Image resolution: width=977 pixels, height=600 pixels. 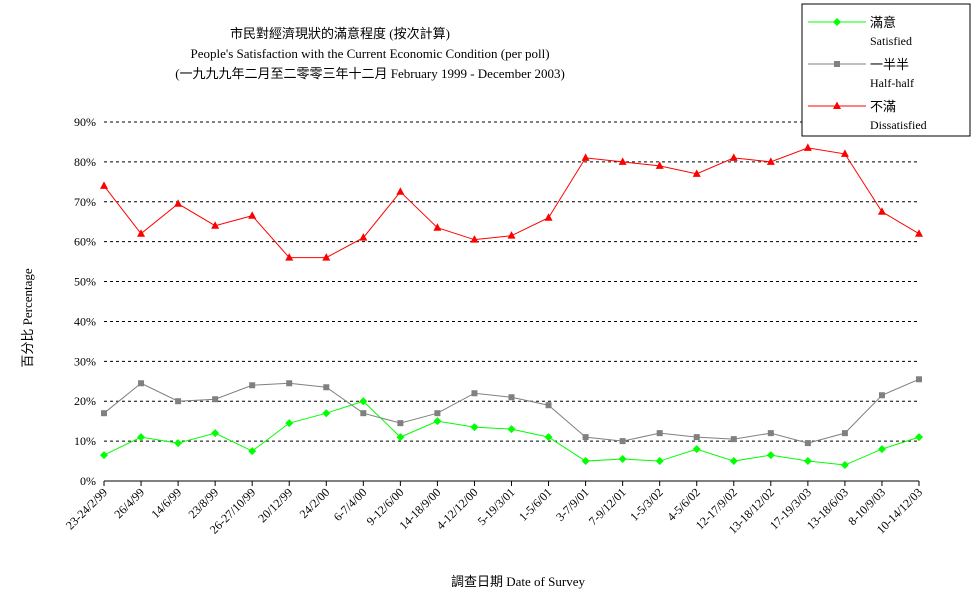 I want to click on y-tick-label: 0%, so click(x=88, y=481).